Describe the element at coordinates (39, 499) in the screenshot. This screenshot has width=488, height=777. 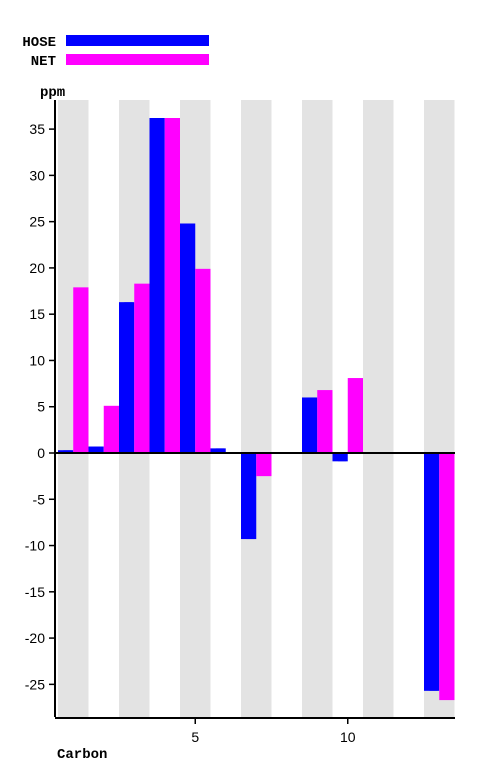
I see `y-tick-label: -5` at that location.